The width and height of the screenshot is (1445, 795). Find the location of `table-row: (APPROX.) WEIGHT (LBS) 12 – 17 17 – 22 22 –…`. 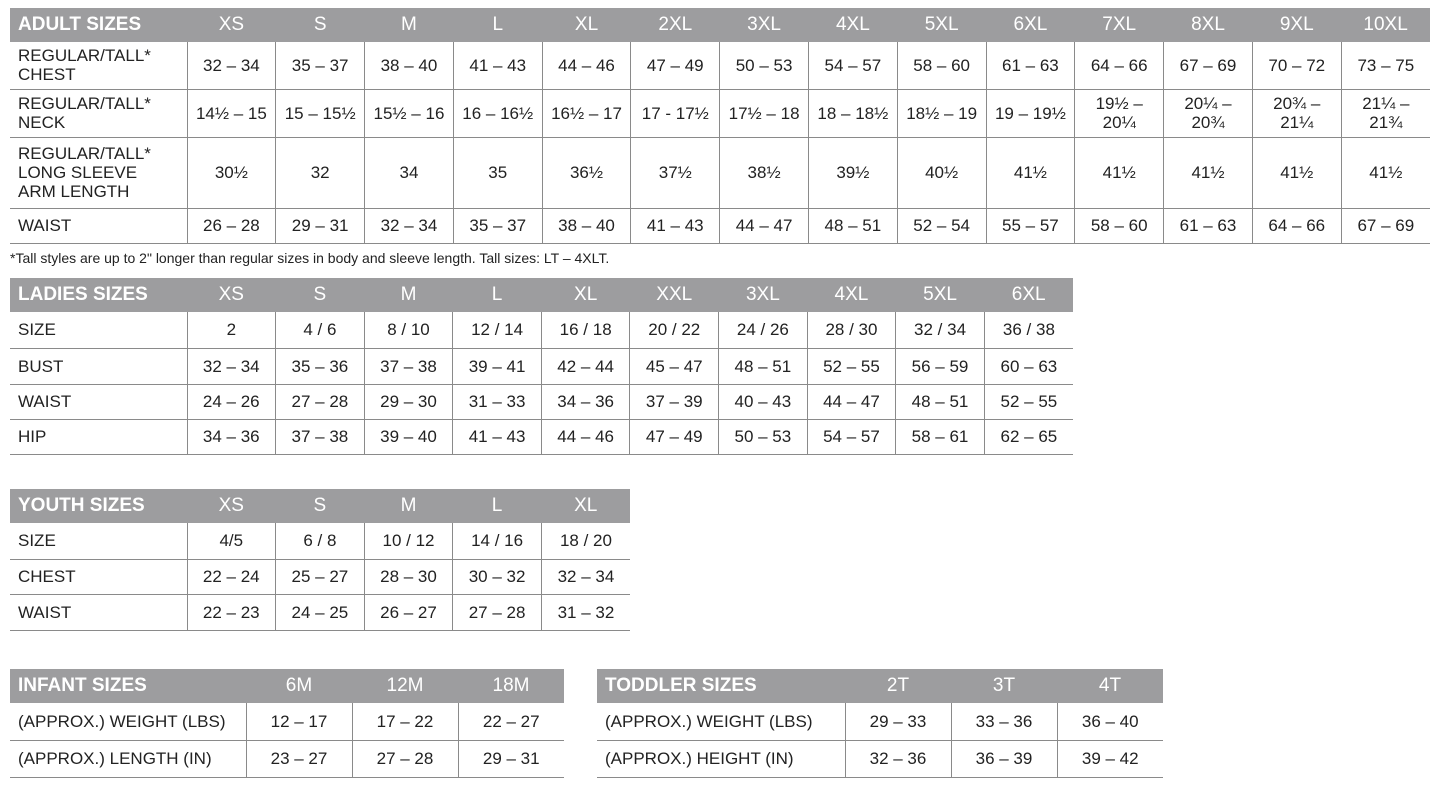

table-row: (APPROX.) WEIGHT (LBS) 12 – 17 17 – 22 22 –… is located at coordinates (287, 722).